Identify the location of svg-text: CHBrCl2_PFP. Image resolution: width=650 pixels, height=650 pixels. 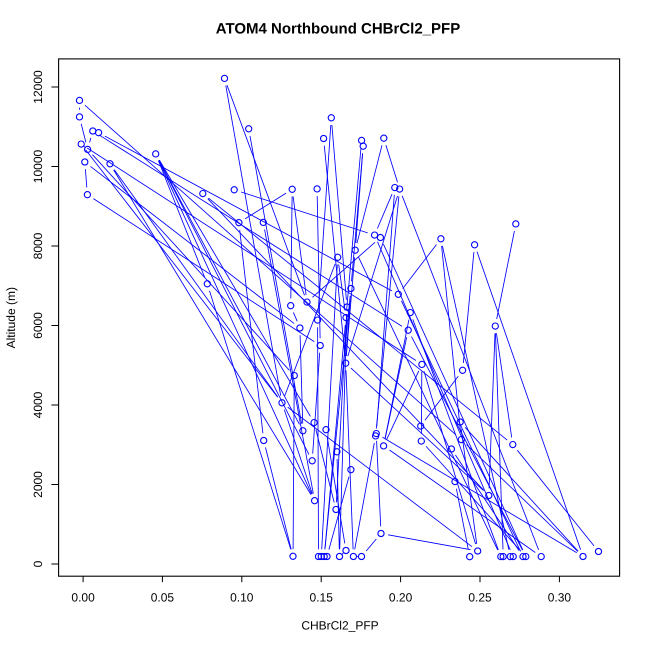
(339, 626).